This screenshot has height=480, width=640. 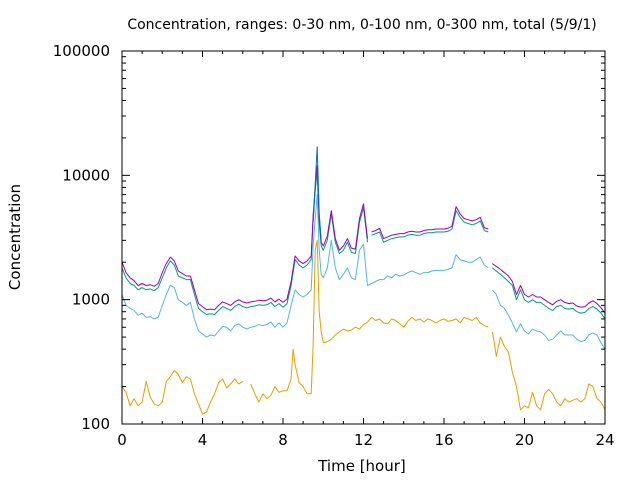 I want to click on y-tick-label: 100000, so click(x=81, y=51).